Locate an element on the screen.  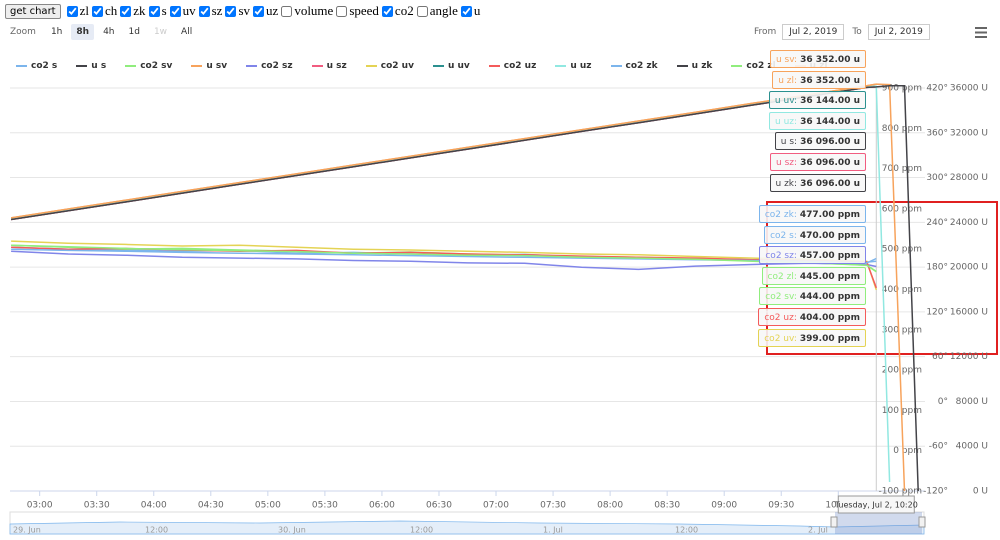
legend-item: co2 sv is located at coordinates (148, 66).